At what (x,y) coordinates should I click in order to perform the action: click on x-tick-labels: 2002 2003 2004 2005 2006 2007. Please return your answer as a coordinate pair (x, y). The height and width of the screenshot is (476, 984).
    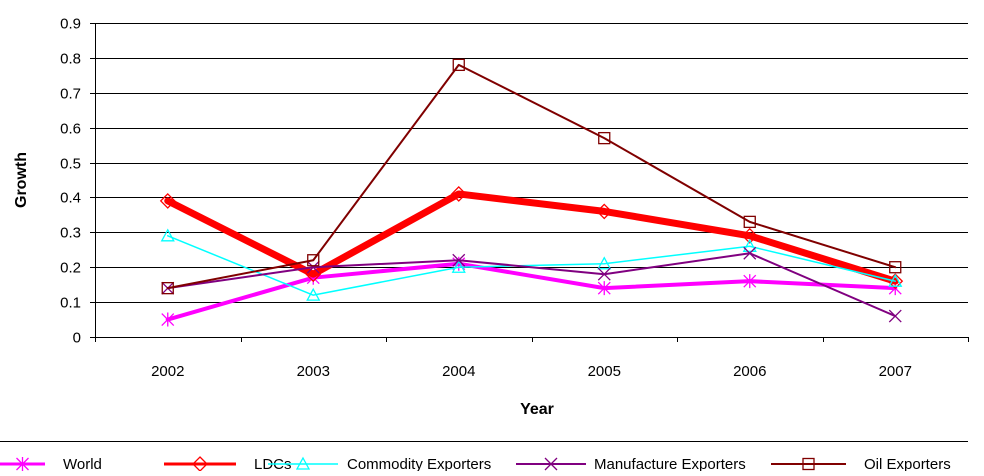
    Looking at the image, I should click on (531, 371).